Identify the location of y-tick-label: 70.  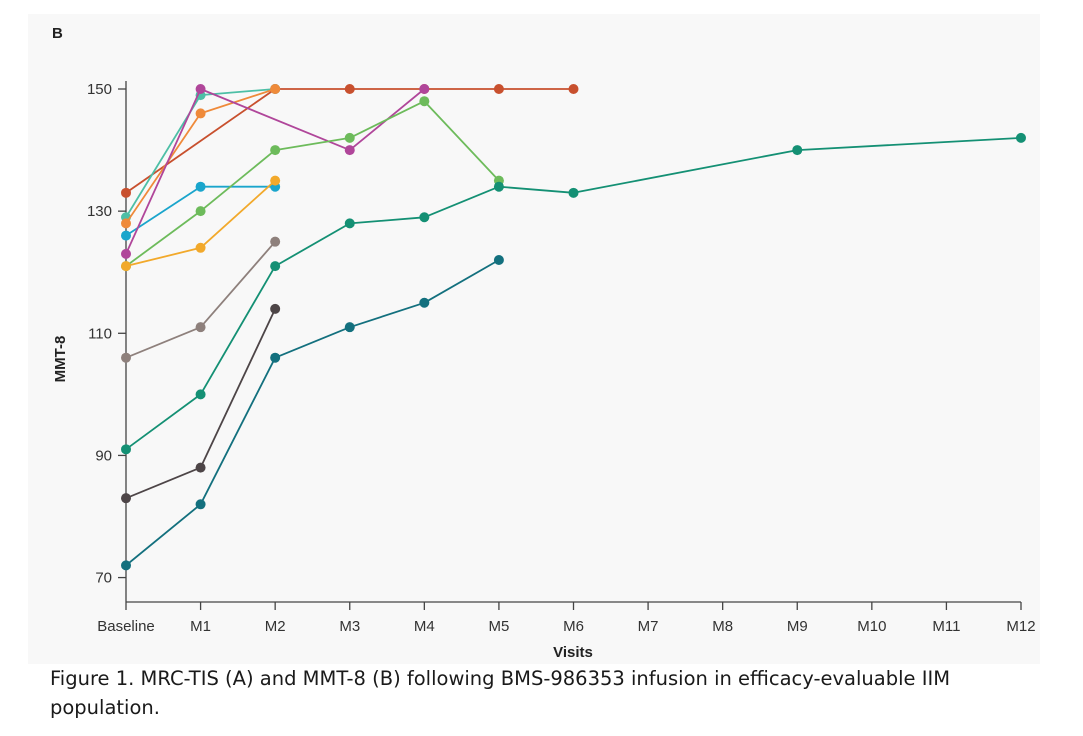
(103, 578).